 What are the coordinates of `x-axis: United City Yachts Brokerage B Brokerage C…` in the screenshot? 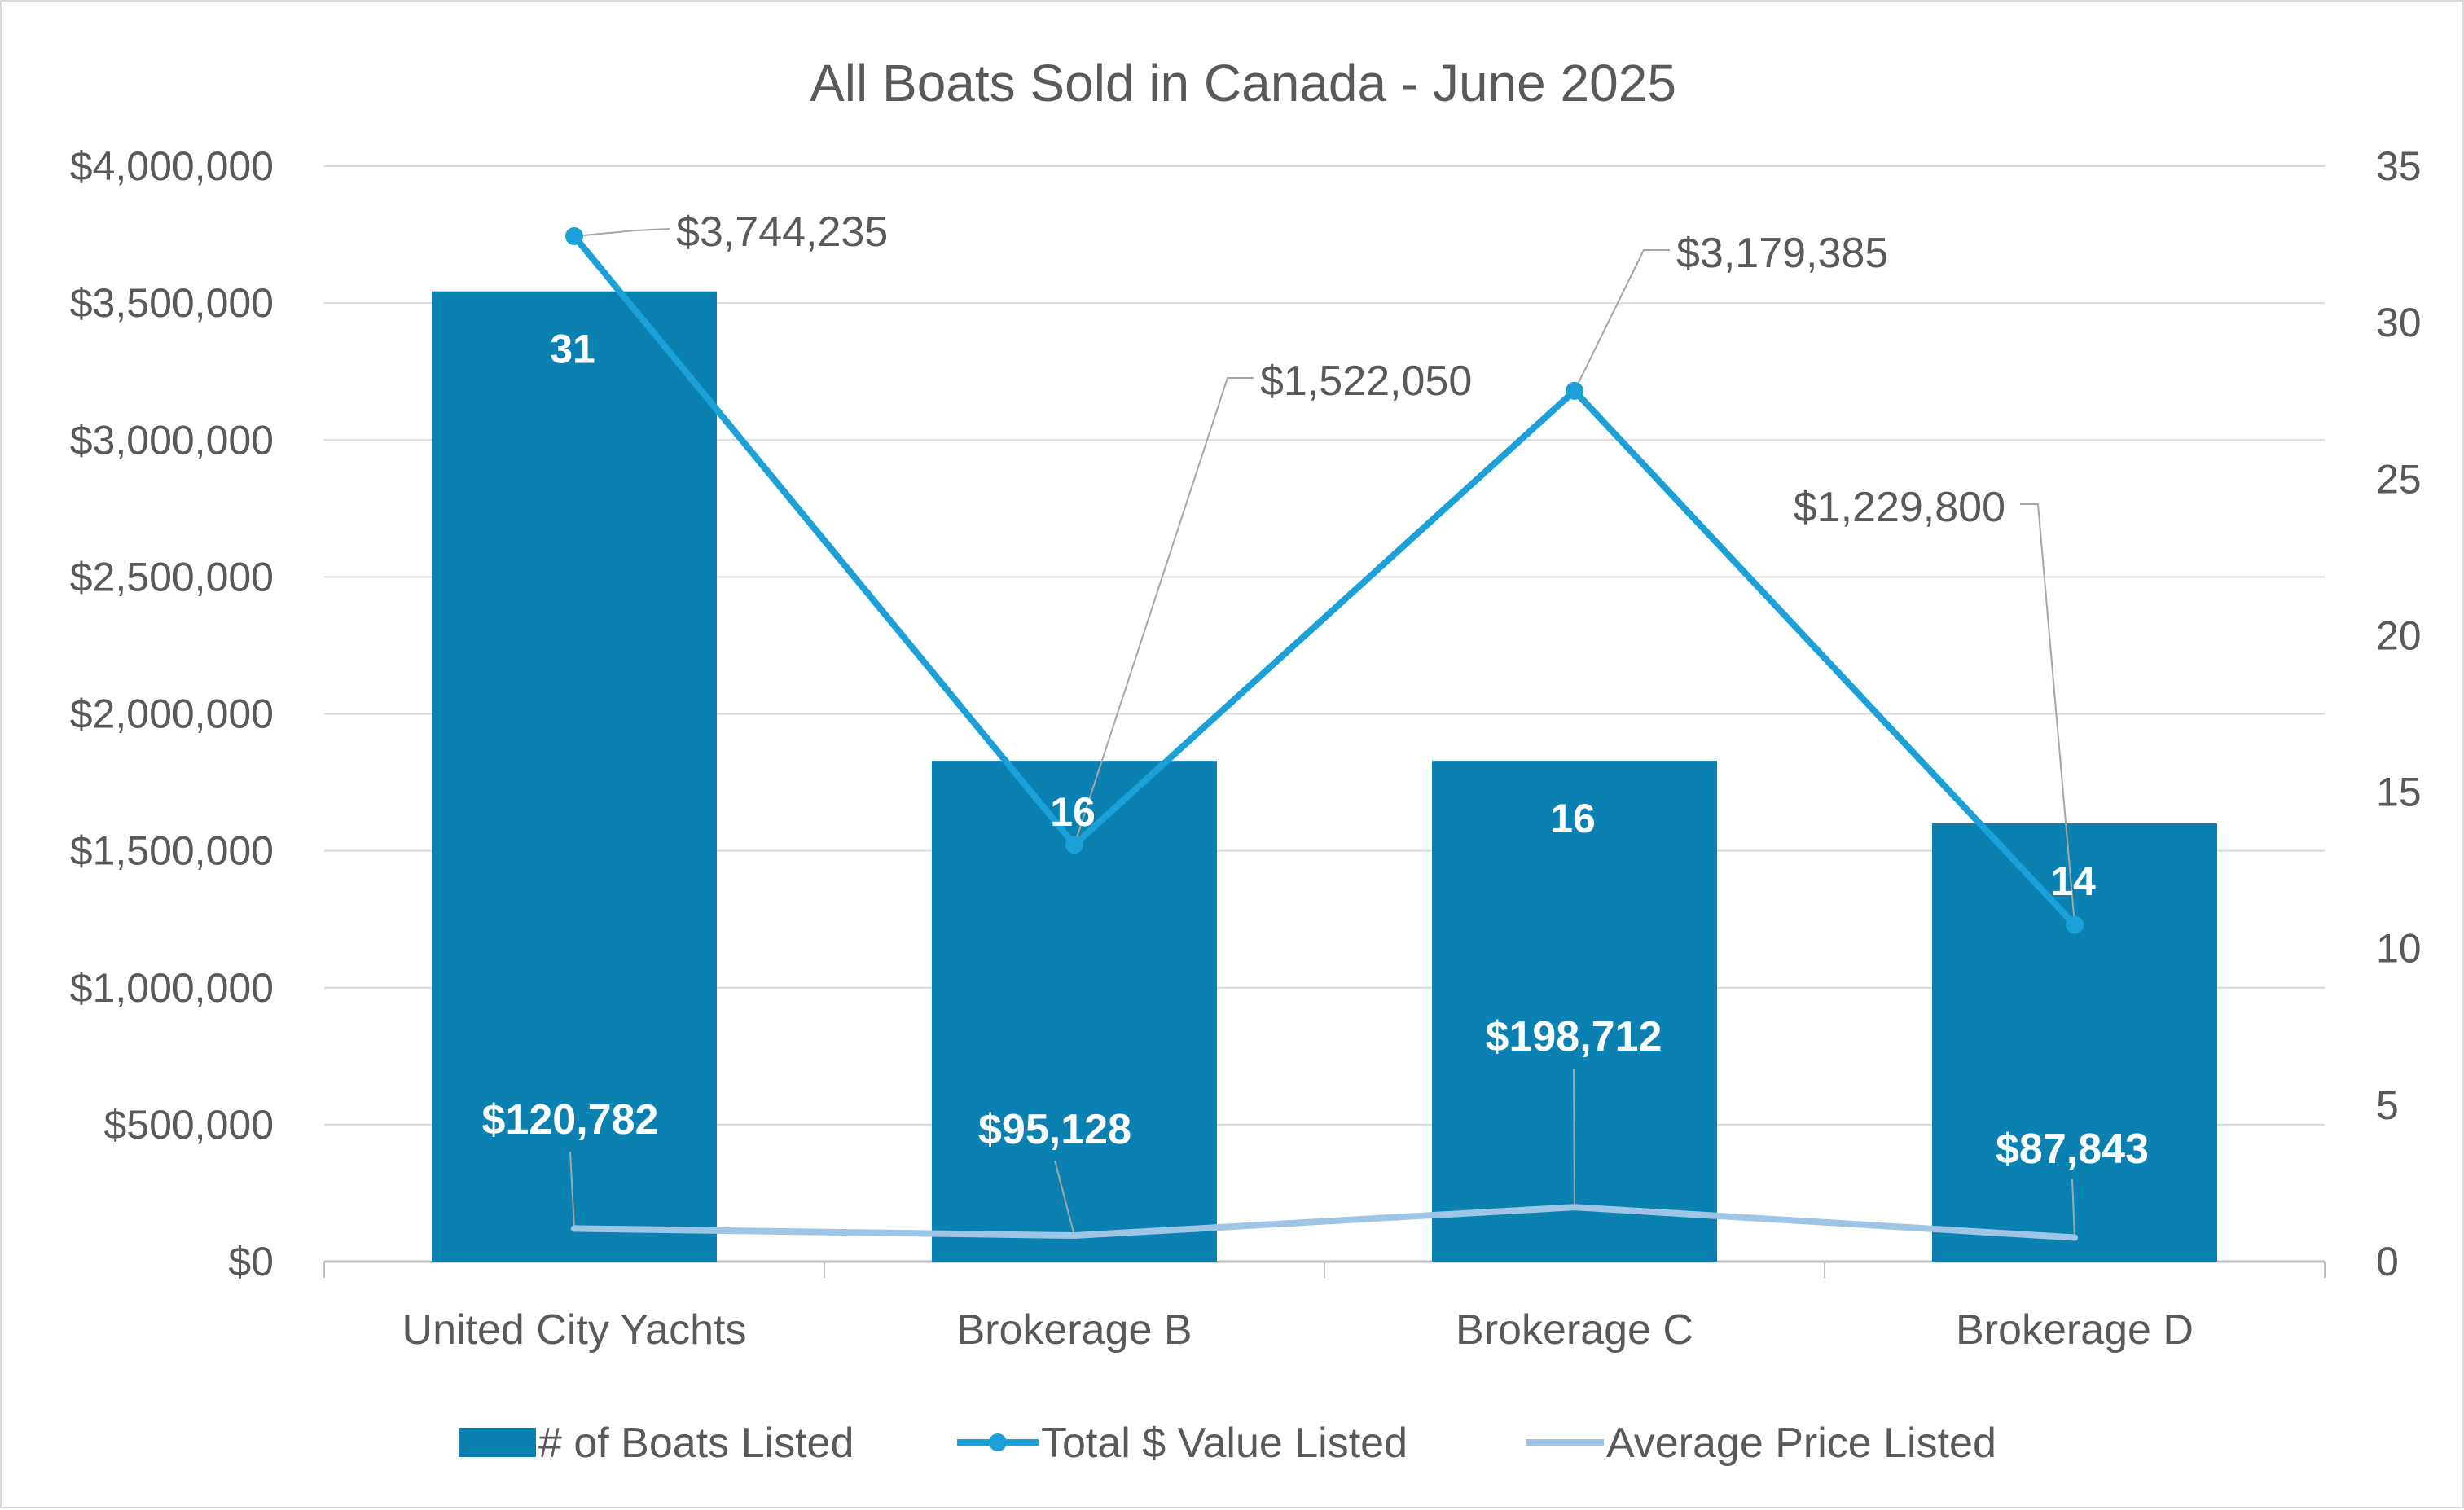 It's located at (1324, 1308).